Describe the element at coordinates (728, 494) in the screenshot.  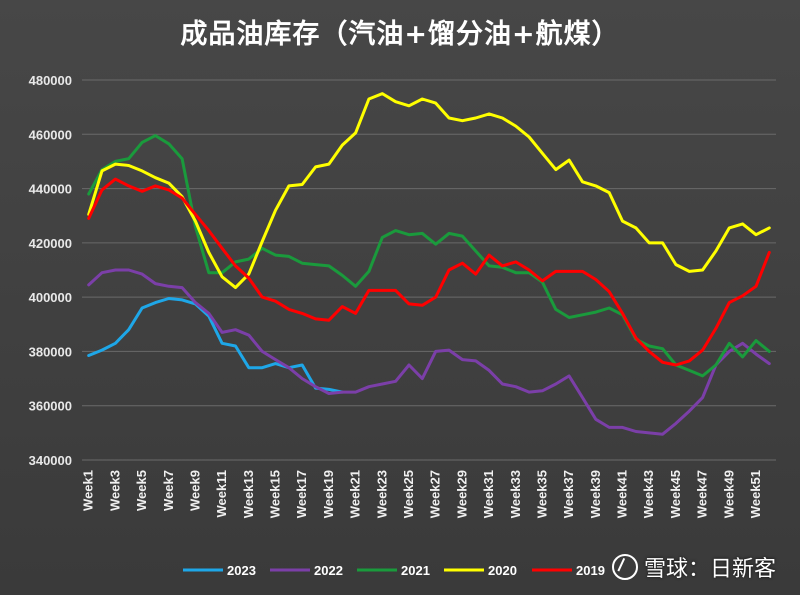
I see `x-tick-label: Week49` at that location.